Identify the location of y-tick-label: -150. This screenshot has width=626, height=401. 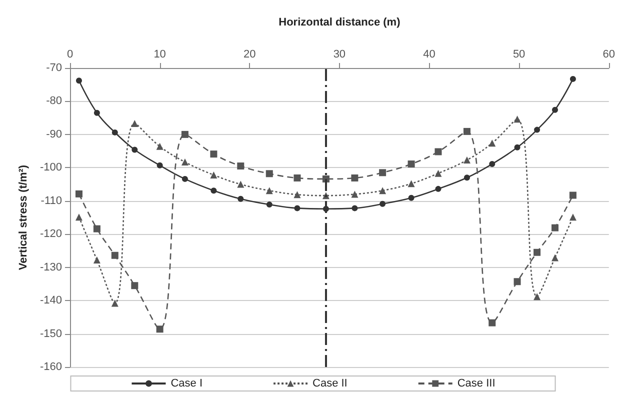
(51, 334).